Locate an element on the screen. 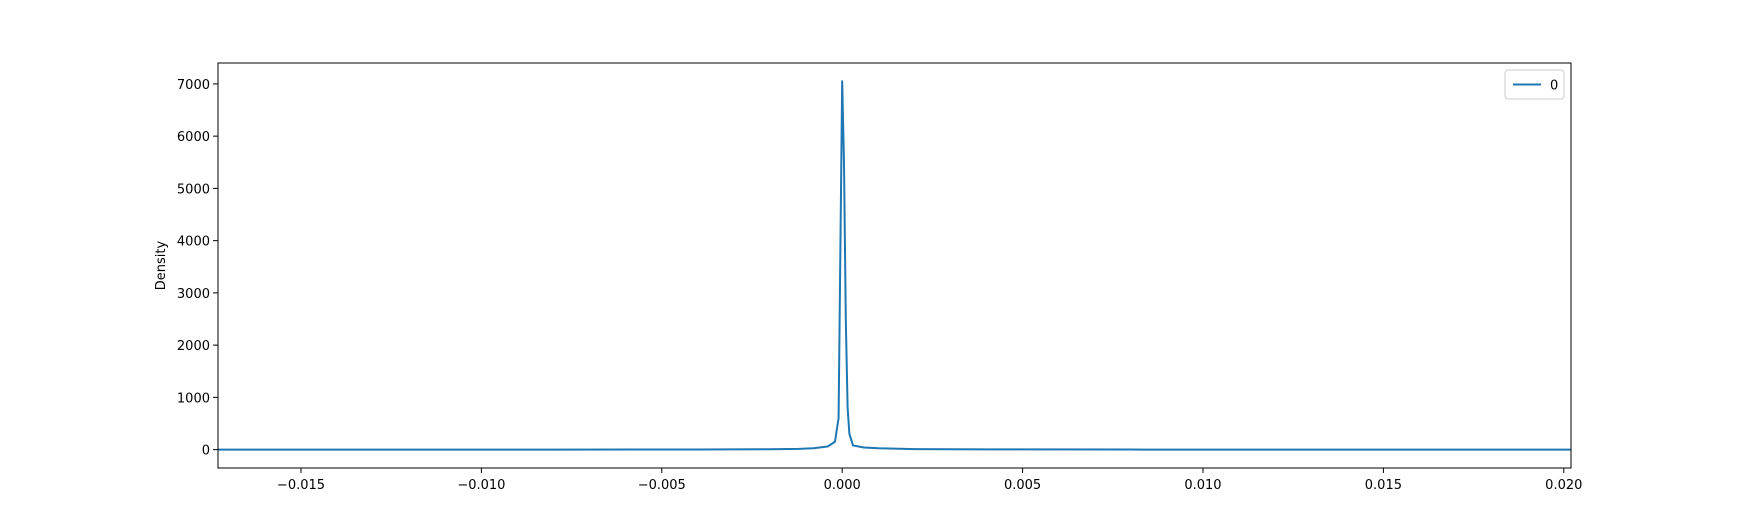 The width and height of the screenshot is (1745, 525). x-tick-label: 0.000 is located at coordinates (842, 485).